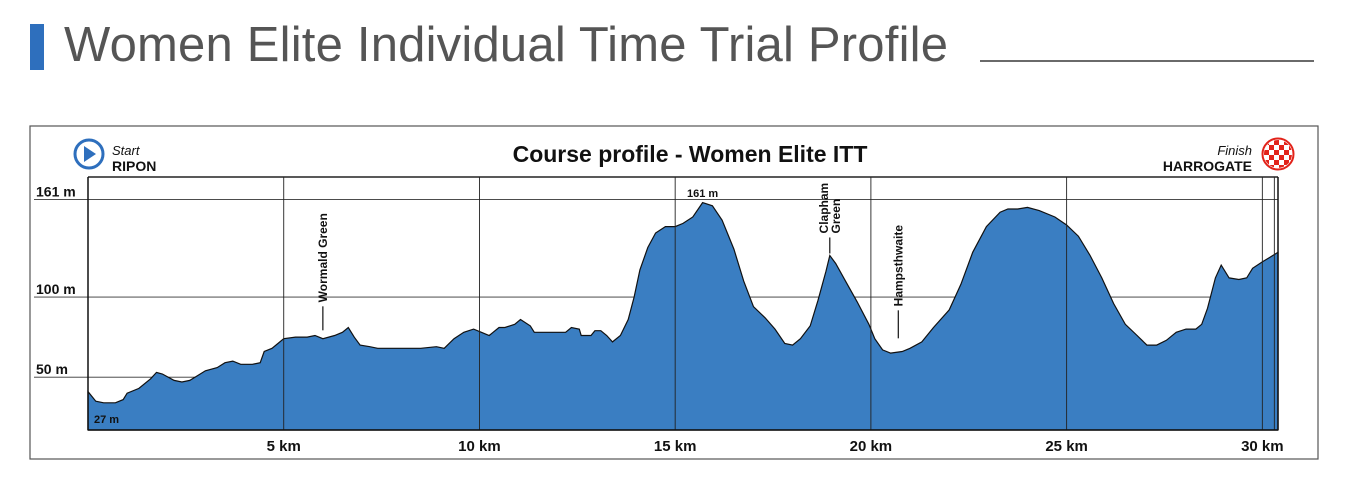 This screenshot has height=496, width=1358. Describe the element at coordinates (1234, 150) in the screenshot. I see `finish-label: Finish` at that location.